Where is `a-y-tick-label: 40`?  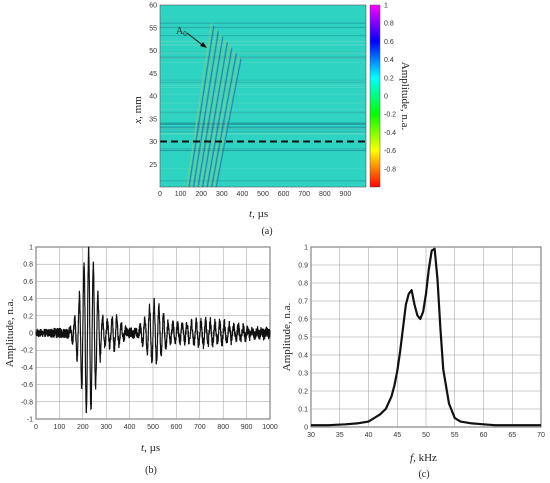
a-y-tick-label: 40 is located at coordinates (153, 97).